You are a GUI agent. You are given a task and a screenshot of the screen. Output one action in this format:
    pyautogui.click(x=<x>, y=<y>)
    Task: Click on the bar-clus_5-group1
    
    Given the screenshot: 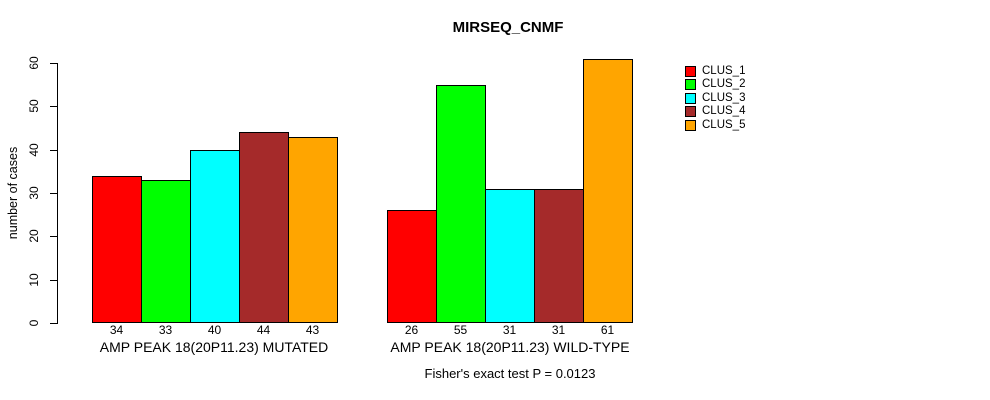 What is the action you would take?
    pyautogui.click(x=313, y=230)
    